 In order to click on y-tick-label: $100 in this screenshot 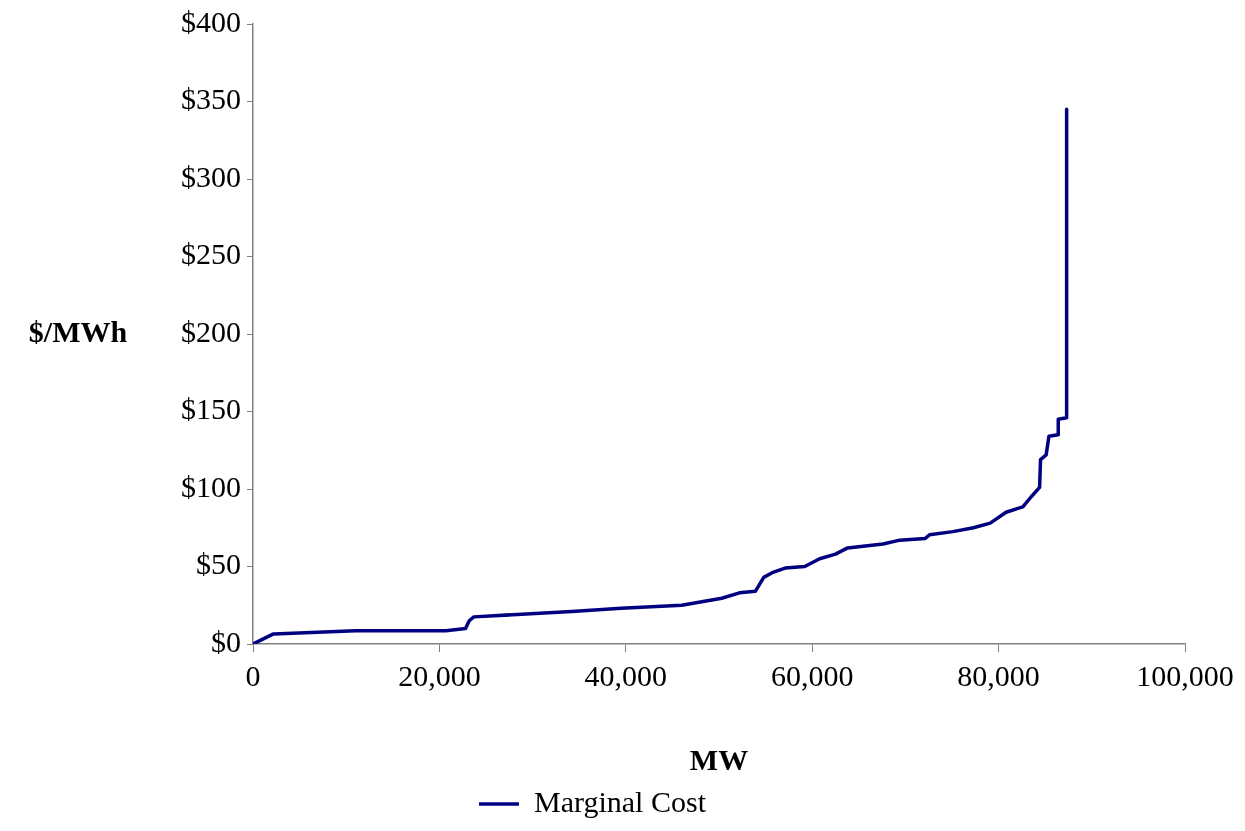, I will do `click(211, 486)`.